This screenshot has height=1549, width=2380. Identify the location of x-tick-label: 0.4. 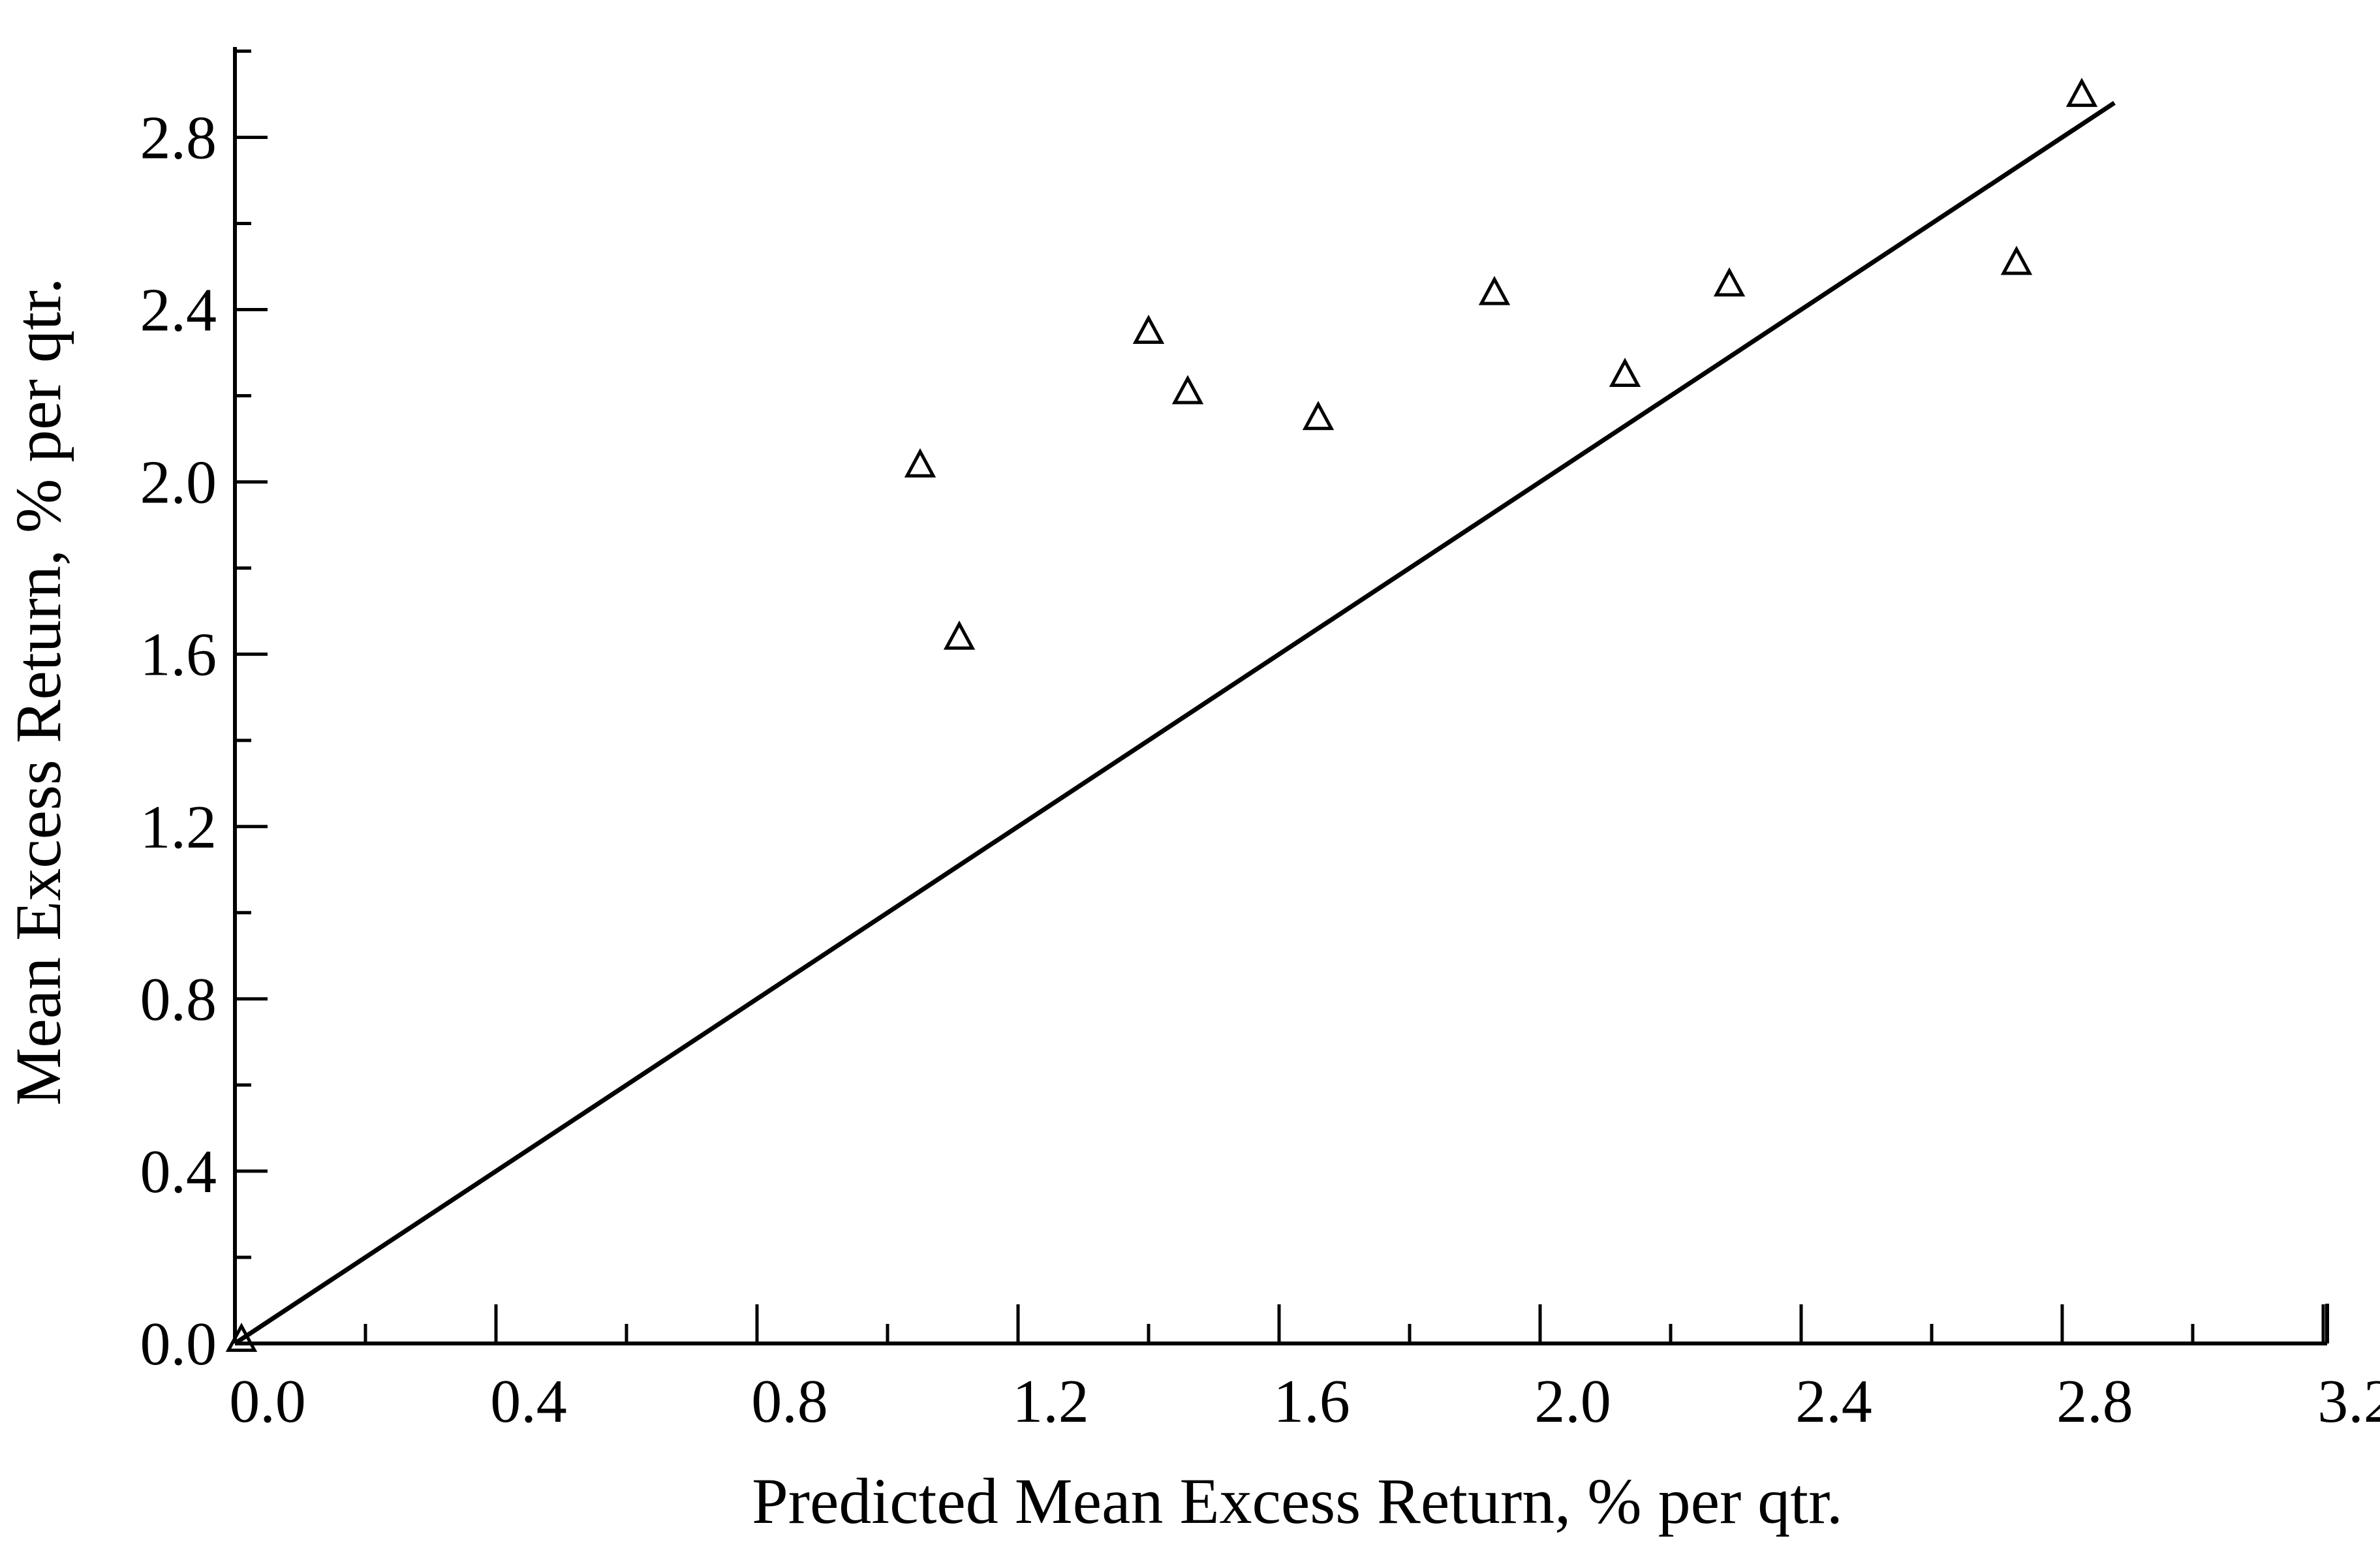
(528, 1402).